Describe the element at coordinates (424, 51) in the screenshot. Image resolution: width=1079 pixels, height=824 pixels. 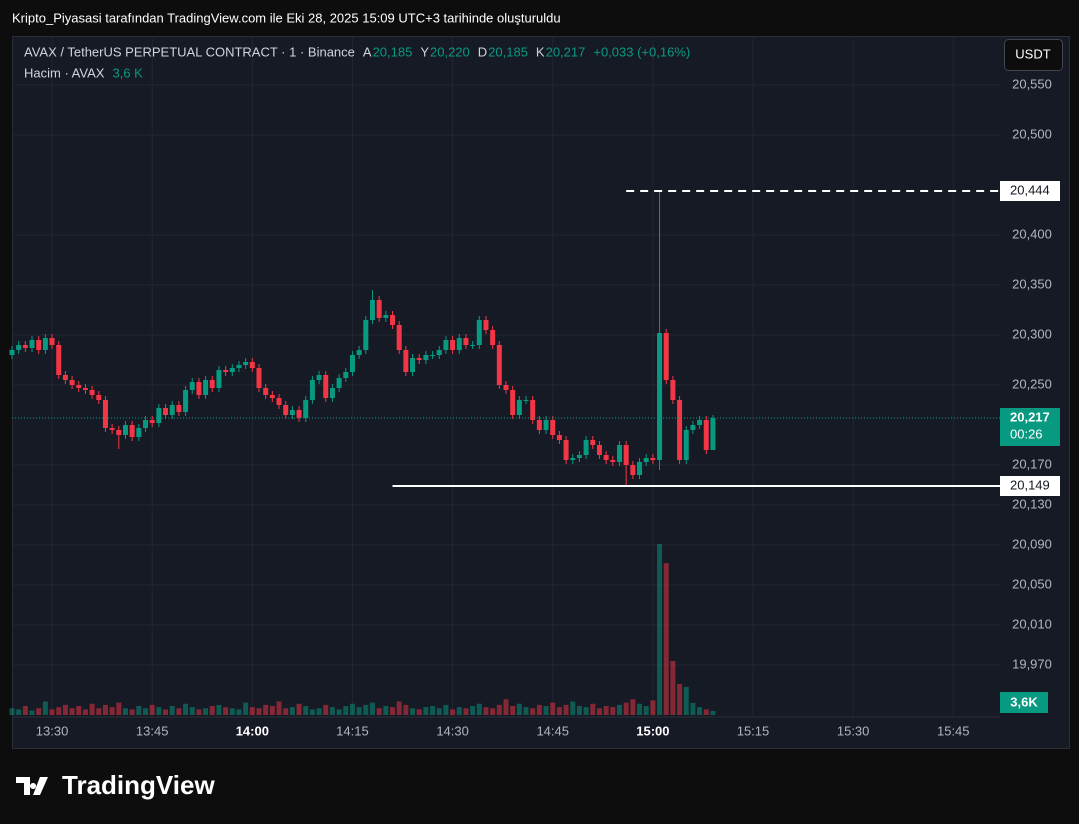
I see `legend-key: Y` at that location.